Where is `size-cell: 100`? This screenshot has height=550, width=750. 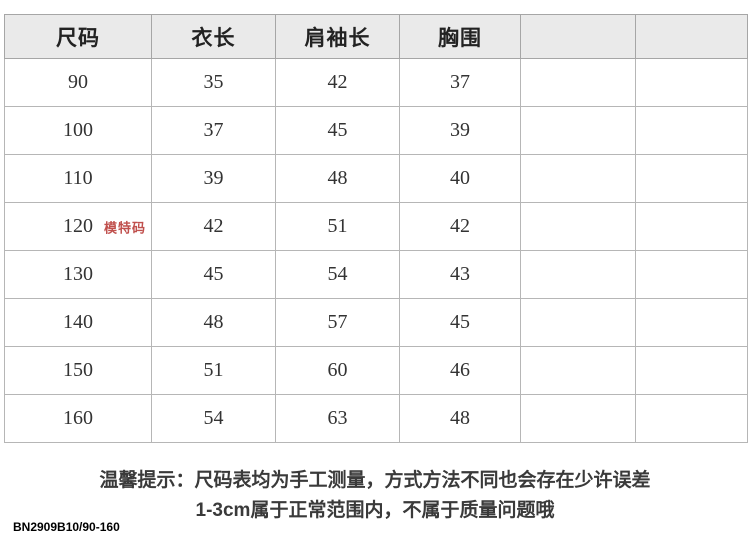 size-cell: 100 is located at coordinates (78, 130).